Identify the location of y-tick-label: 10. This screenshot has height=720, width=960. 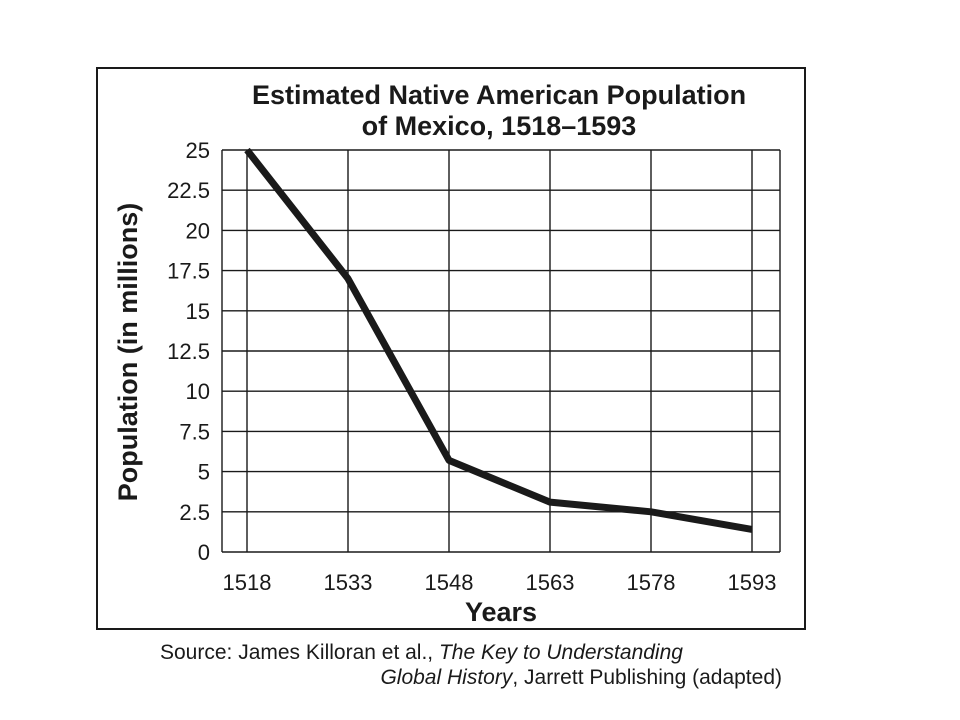
(198, 391).